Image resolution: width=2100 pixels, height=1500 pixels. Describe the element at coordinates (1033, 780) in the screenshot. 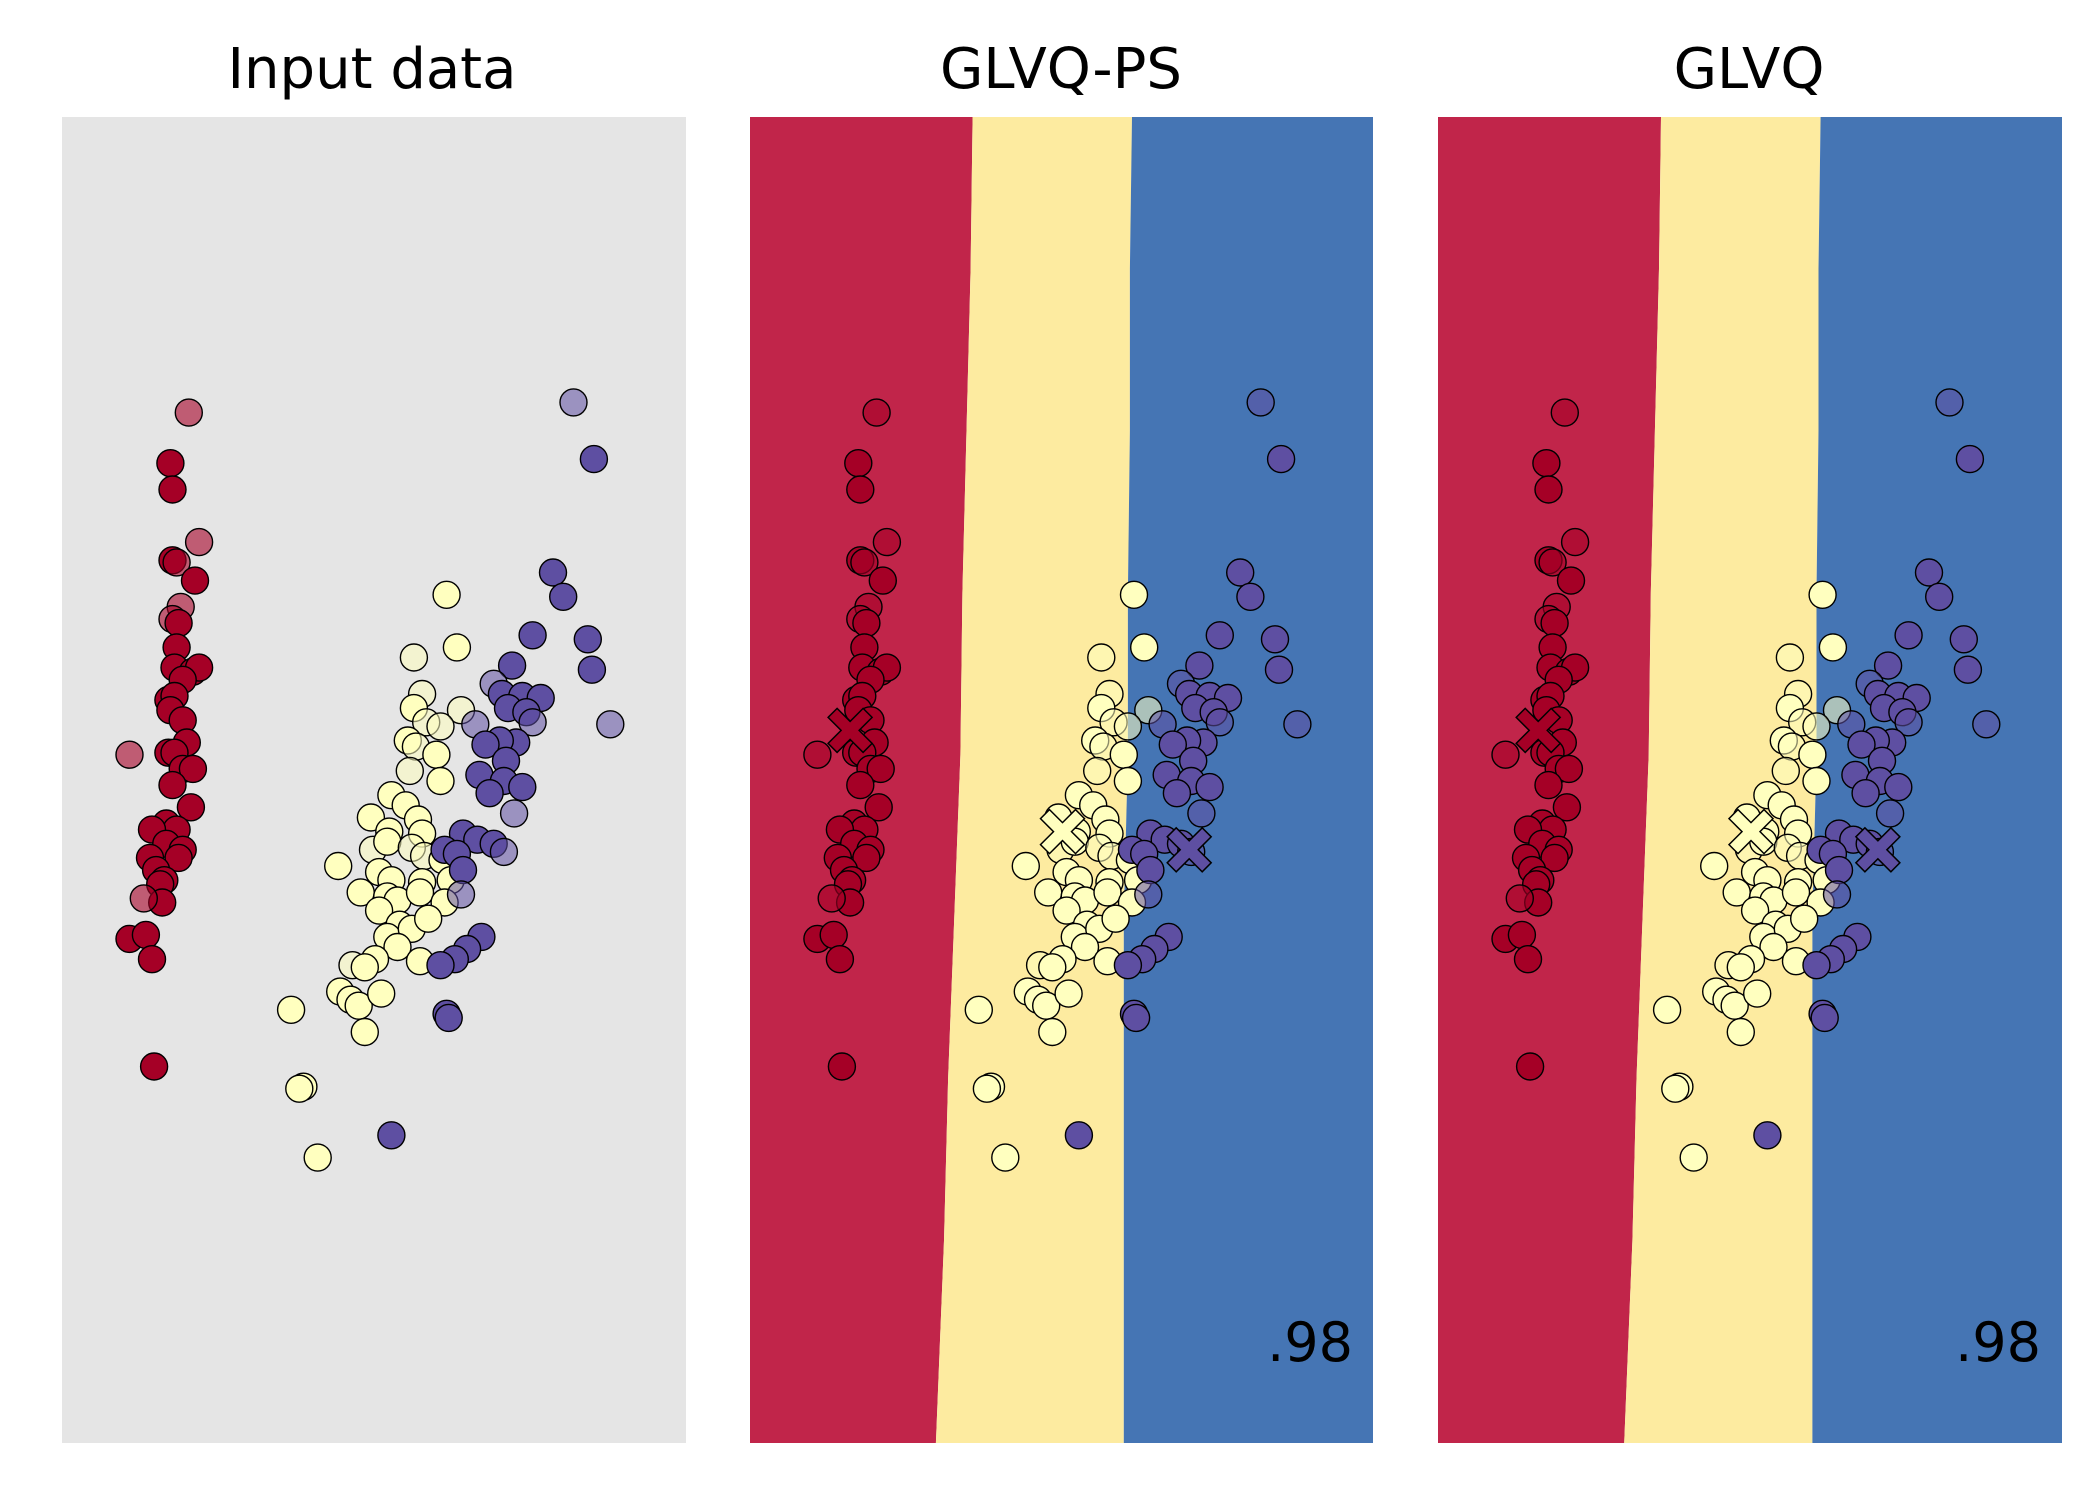

I see `decision-region-class-b` at that location.